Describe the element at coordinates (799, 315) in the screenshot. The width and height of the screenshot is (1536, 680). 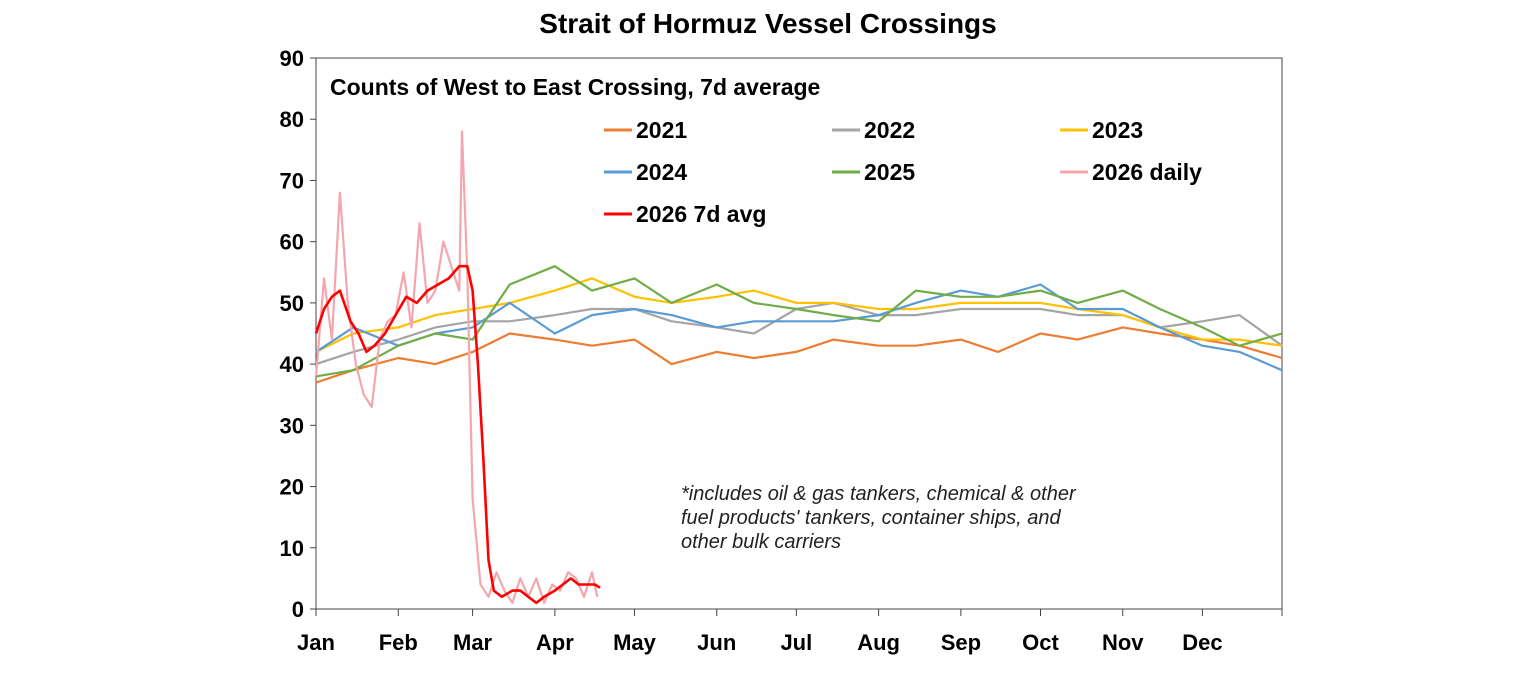
I see `series-line-2023` at that location.